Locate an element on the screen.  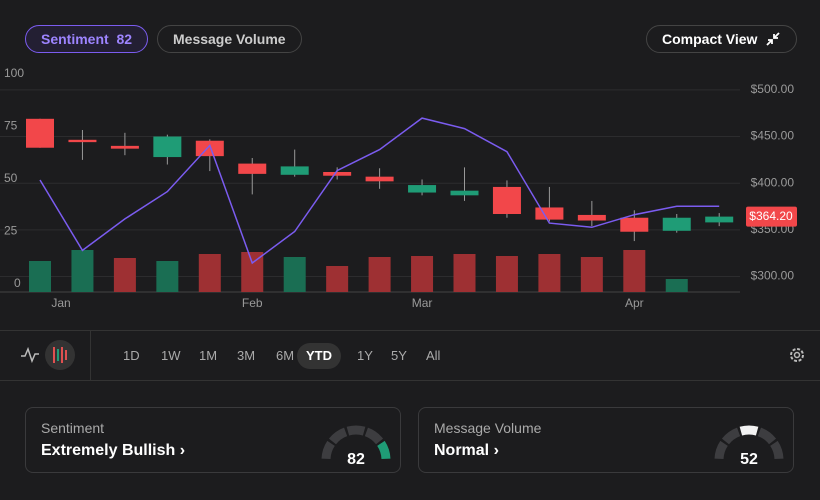
tab-label: Message Volume is located at coordinates (229, 39).